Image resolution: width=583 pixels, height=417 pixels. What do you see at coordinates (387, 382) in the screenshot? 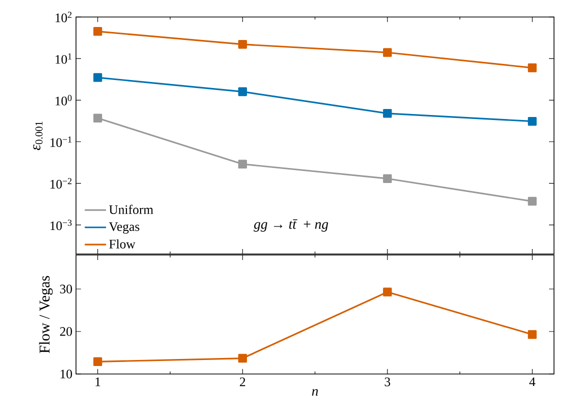
I see `x-tick-label: 3` at bounding box center [387, 382].